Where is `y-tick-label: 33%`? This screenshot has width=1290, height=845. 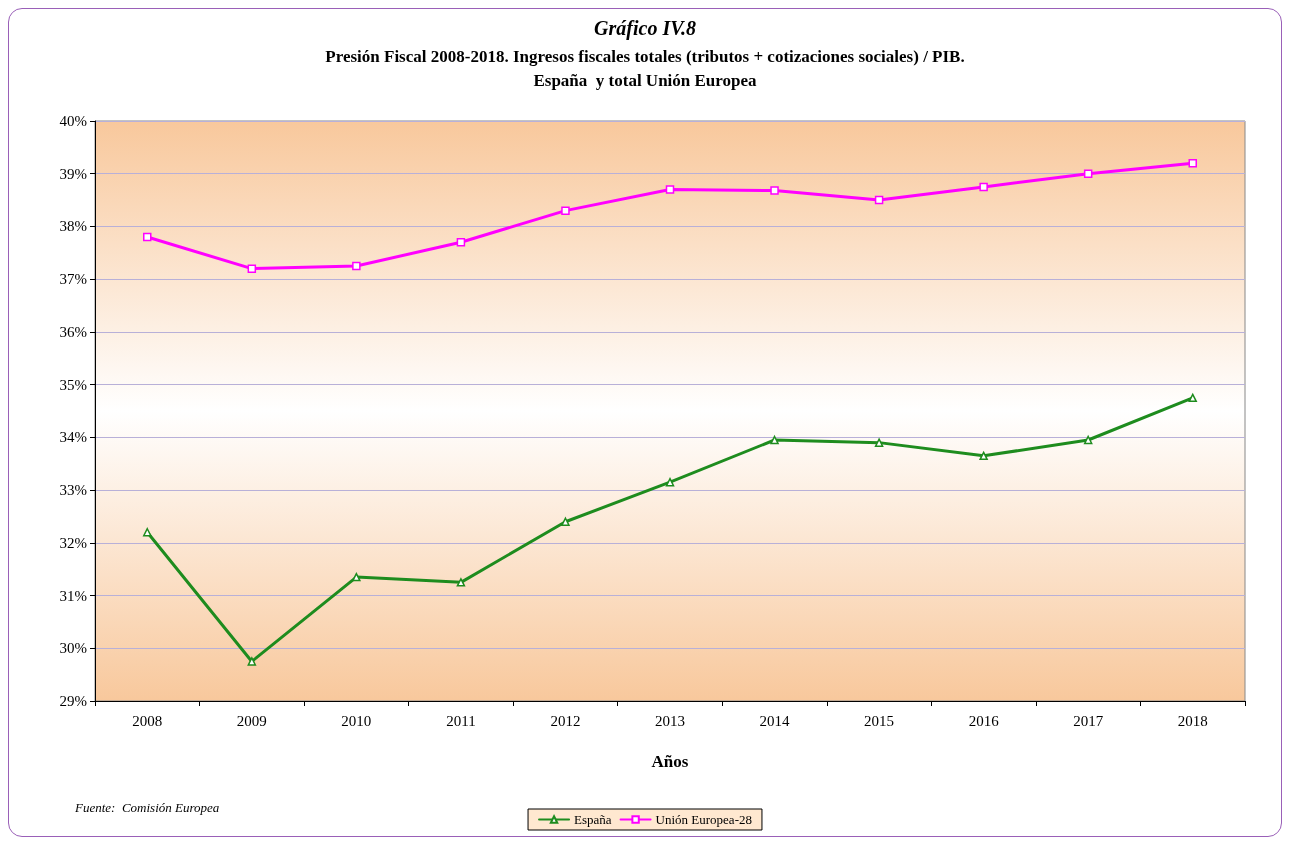
y-tick-label: 33% is located at coordinates (73, 490).